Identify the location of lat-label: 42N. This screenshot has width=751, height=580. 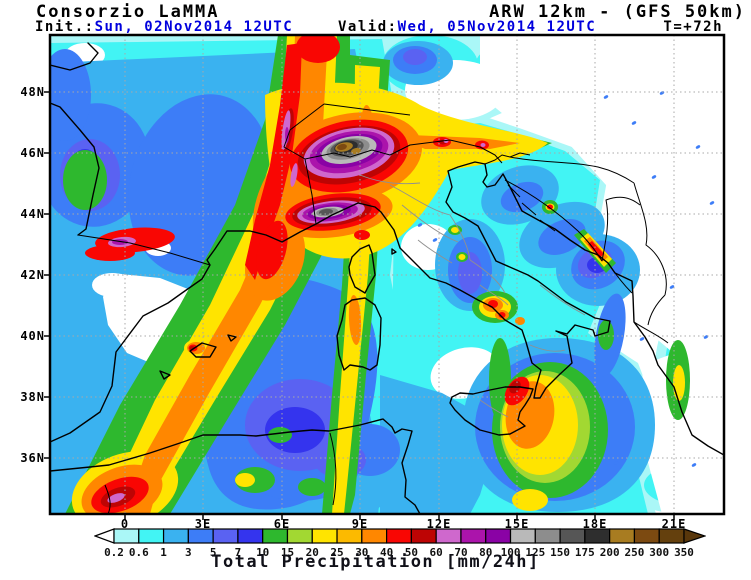
(32, 275).